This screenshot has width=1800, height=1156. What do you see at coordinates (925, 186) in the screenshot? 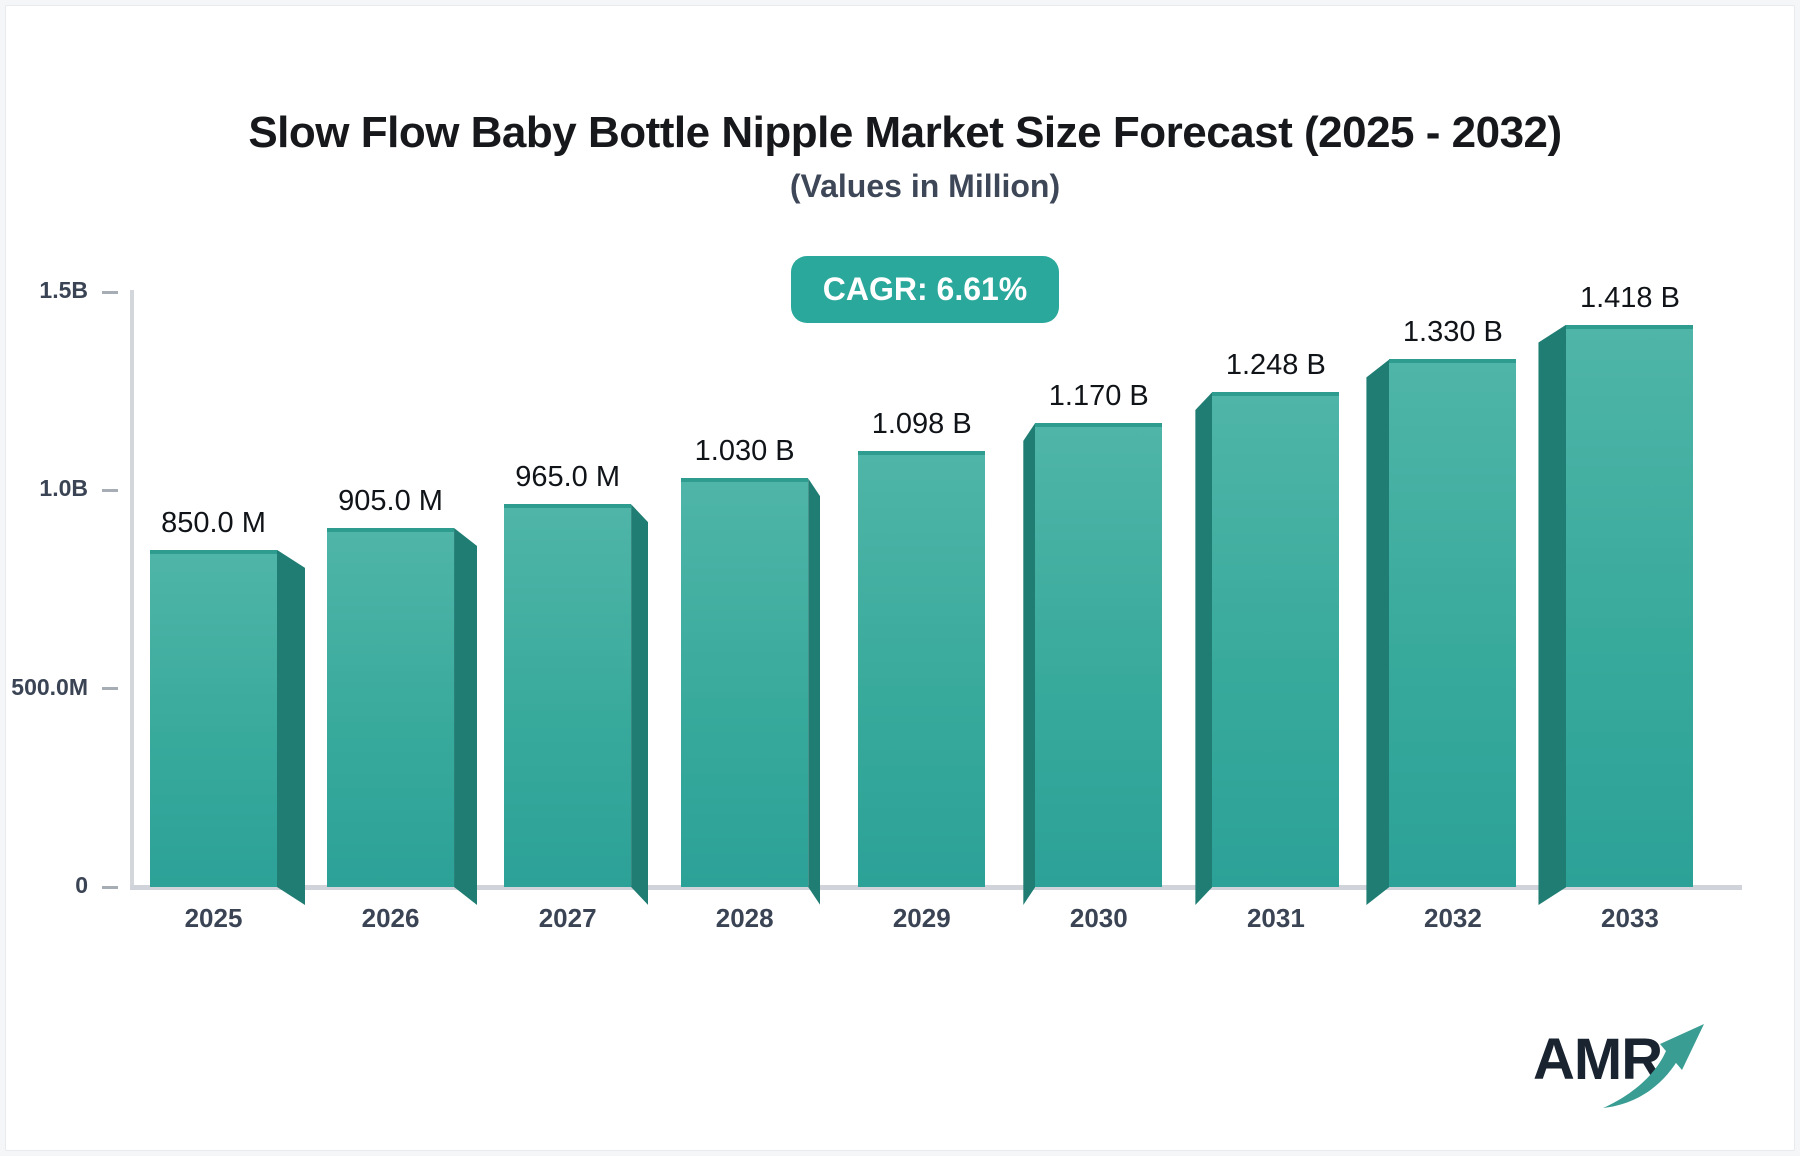
I see `chart-subtitle: (Values in Million)` at bounding box center [925, 186].